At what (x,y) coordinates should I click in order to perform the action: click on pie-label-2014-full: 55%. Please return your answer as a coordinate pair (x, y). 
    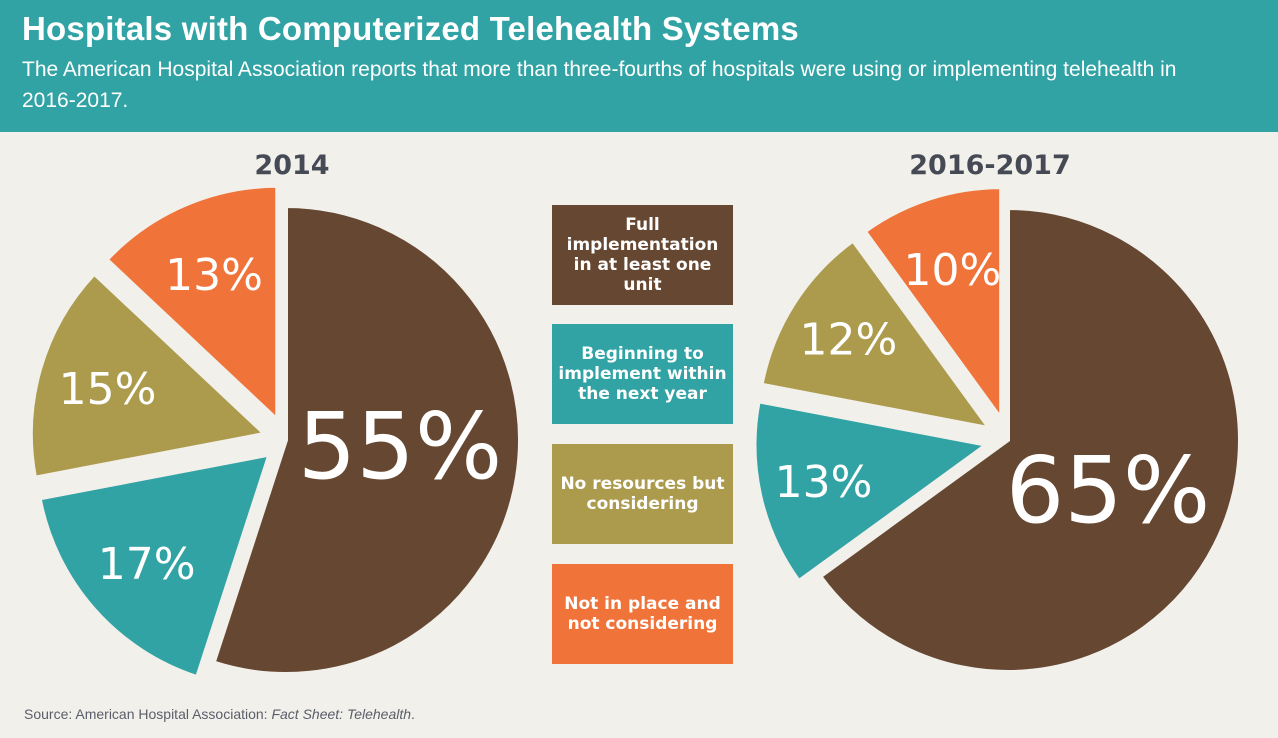
    Looking at the image, I should click on (400, 446).